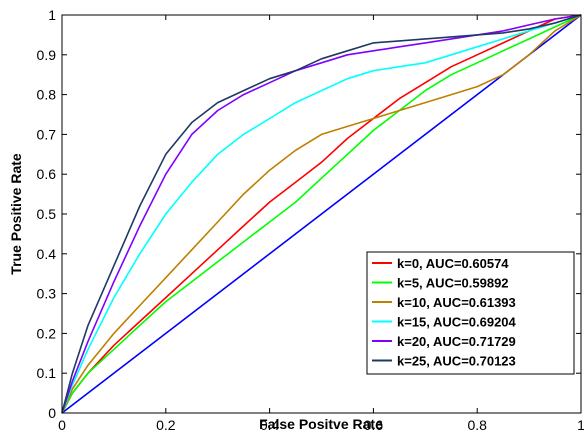  Describe the element at coordinates (47, 214) in the screenshot. I see `y-tick-label: 0.5` at that location.